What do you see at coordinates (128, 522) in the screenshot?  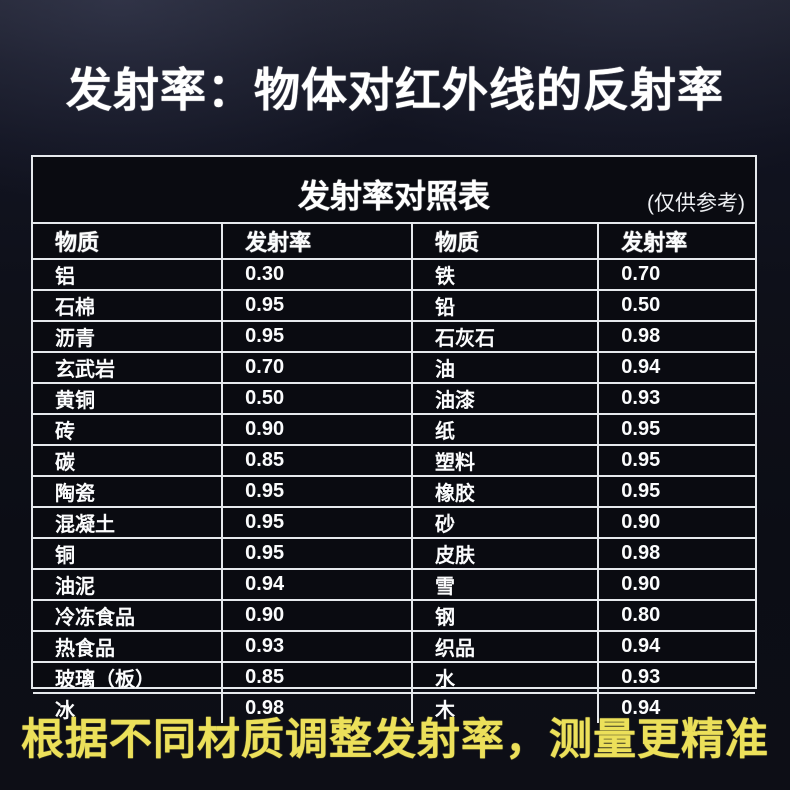 I see `material-cell: 混凝土` at bounding box center [128, 522].